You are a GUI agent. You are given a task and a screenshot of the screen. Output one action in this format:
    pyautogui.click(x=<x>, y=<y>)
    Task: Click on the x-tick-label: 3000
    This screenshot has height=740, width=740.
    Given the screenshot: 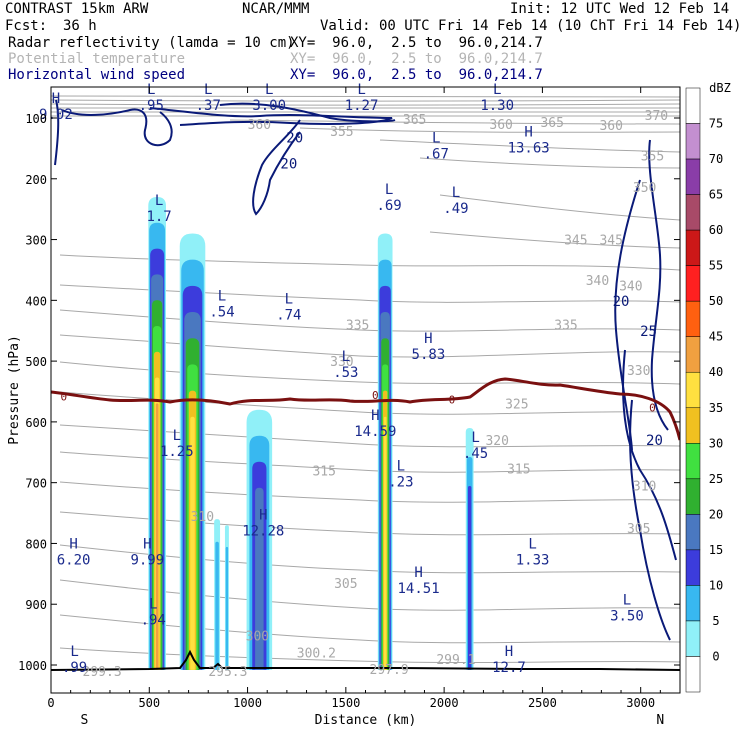 What is the action you would take?
    pyautogui.click(x=640, y=703)
    